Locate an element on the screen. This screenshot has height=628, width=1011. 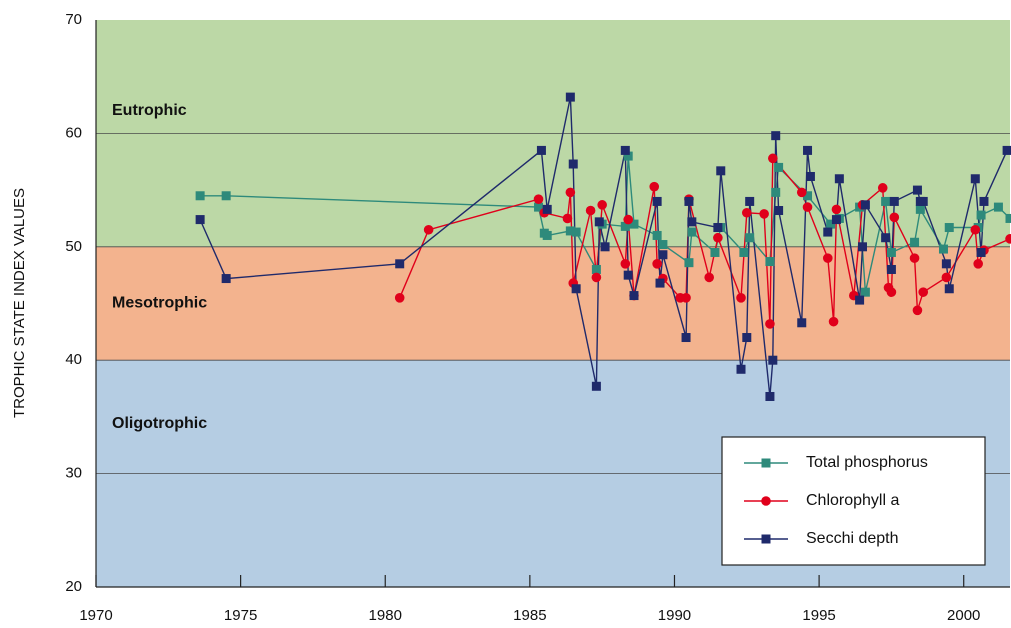
legend-label: Secchi depth is located at coordinates (852, 538).